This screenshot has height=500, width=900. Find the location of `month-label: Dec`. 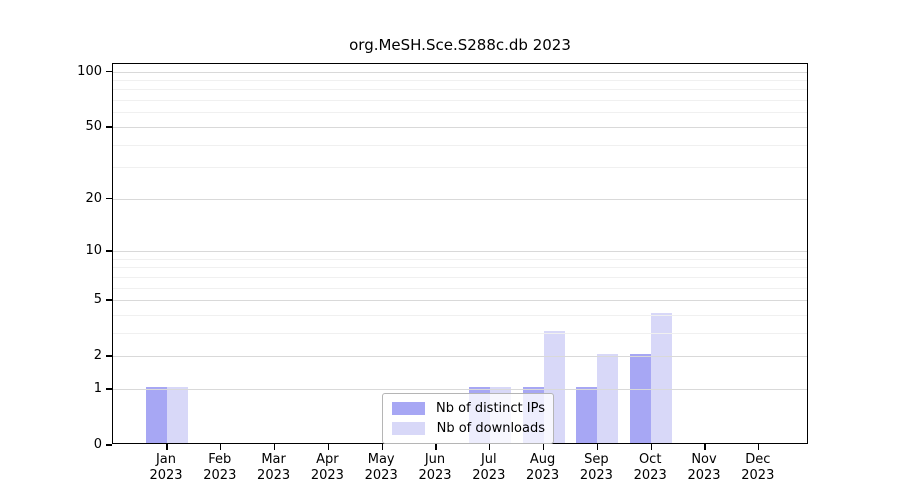

month-label: Dec is located at coordinates (758, 459).